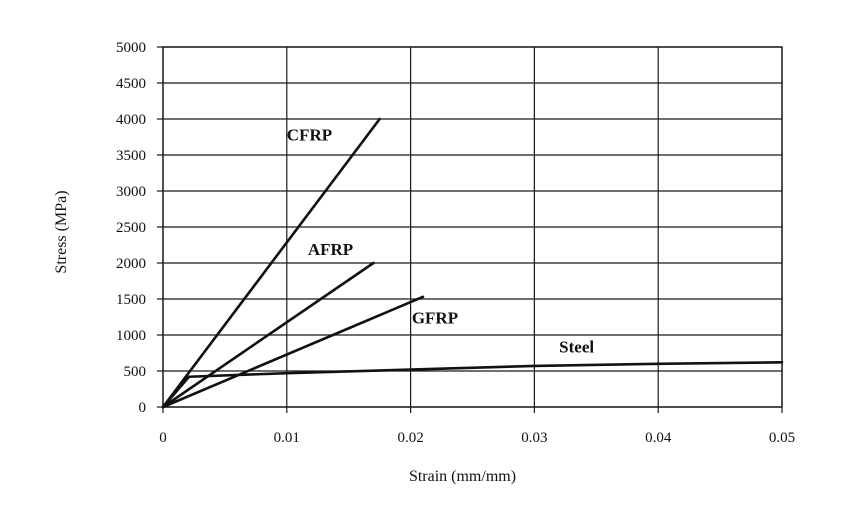 The height and width of the screenshot is (512, 850). I want to click on series-line-gfrp, so click(293, 352).